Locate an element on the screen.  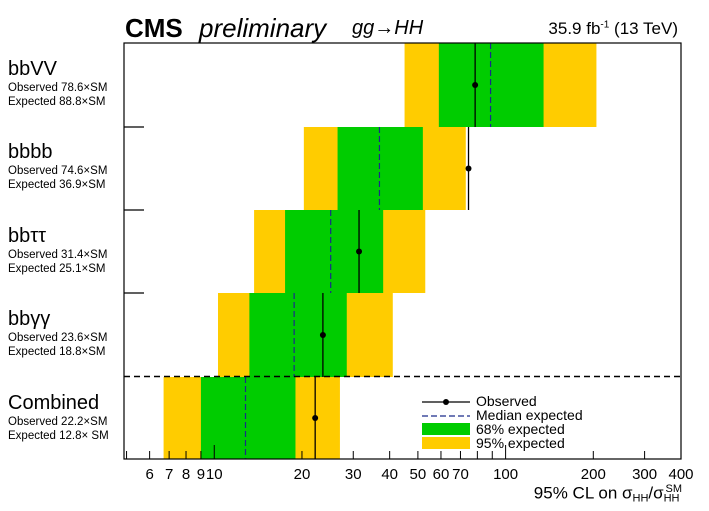
x-tick-label-50: 50 is located at coordinates (418, 474).